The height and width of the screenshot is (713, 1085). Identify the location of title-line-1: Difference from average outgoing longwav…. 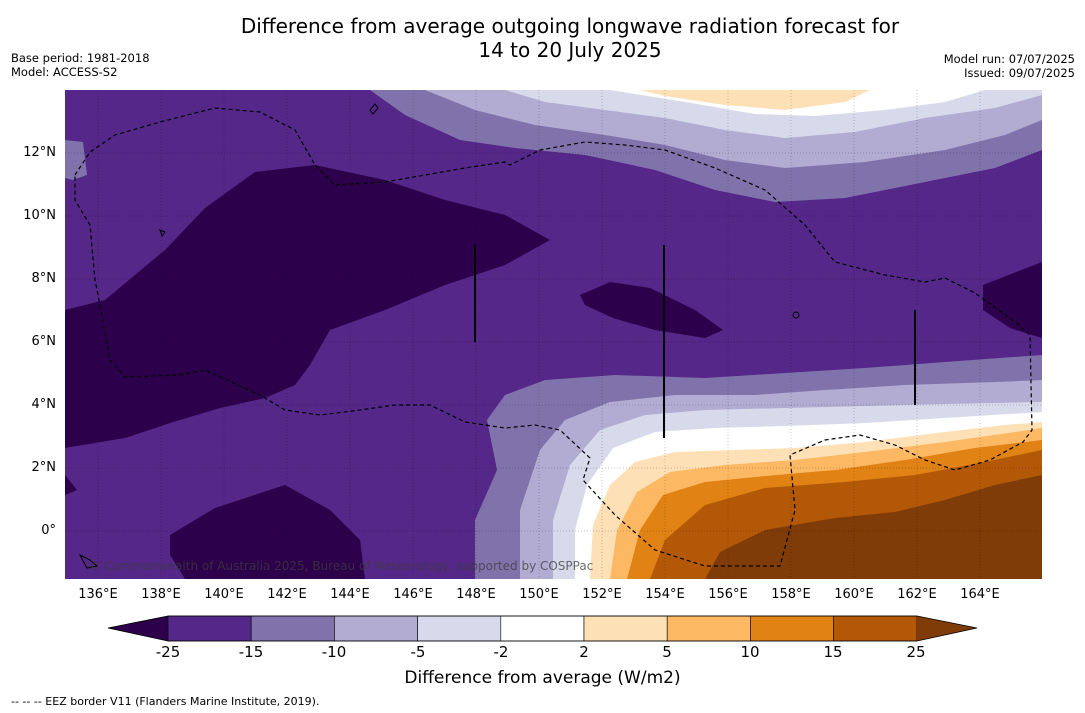
(570, 26).